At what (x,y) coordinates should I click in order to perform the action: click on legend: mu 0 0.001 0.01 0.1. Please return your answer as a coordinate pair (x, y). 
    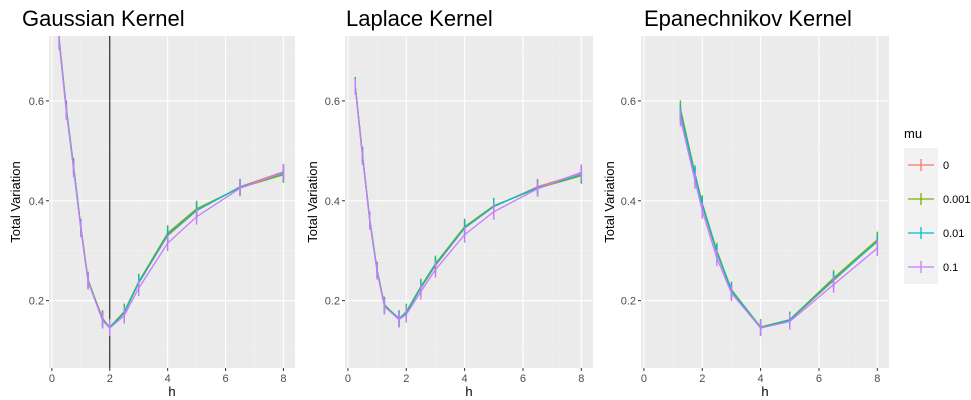
    Looking at the image, I should click on (937, 205).